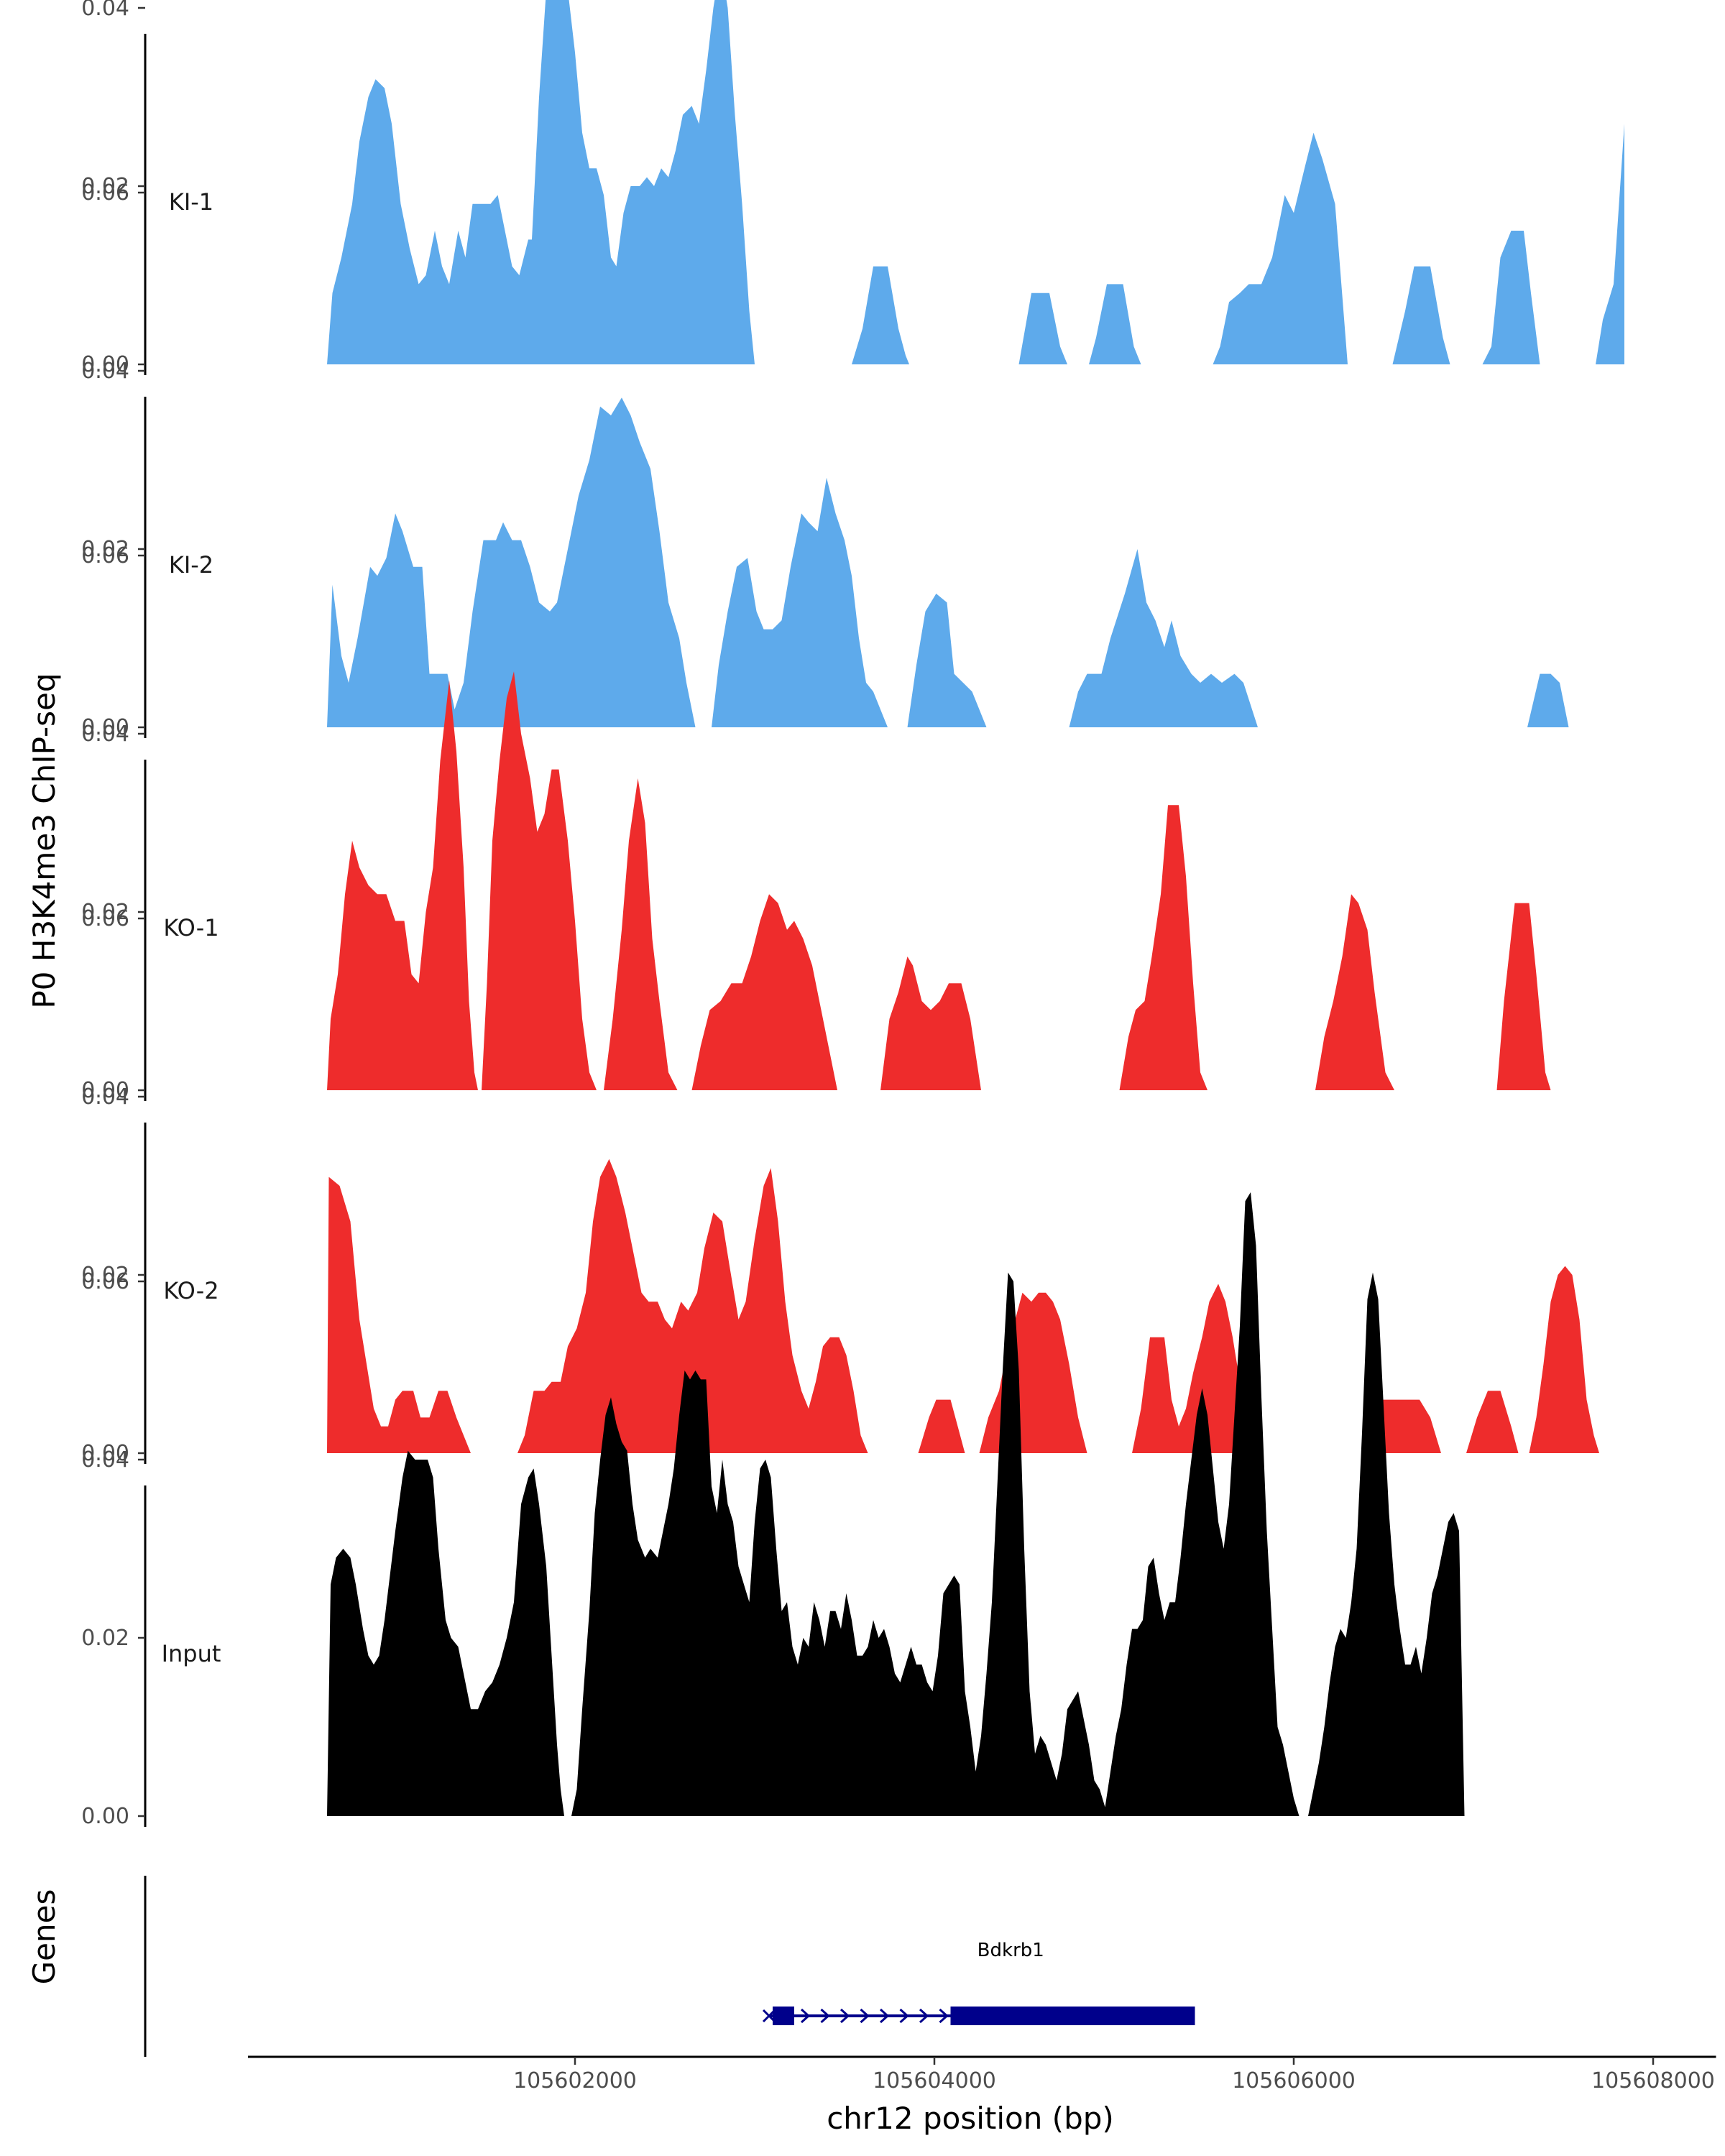  What do you see at coordinates (190, 1290) in the screenshot?
I see `track-label: KO-2` at bounding box center [190, 1290].